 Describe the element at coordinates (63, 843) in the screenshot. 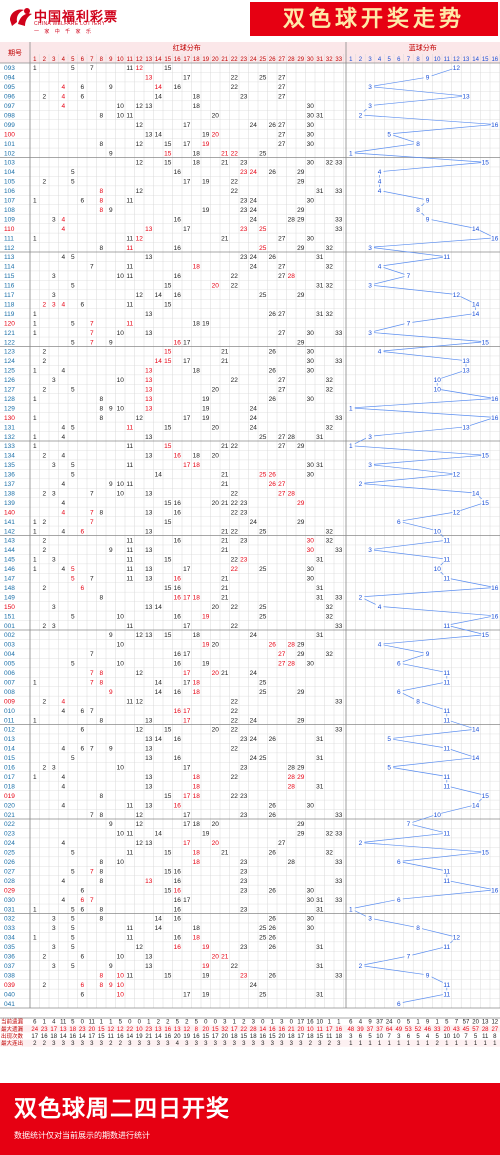

I see `red-ball-number: 4` at that location.